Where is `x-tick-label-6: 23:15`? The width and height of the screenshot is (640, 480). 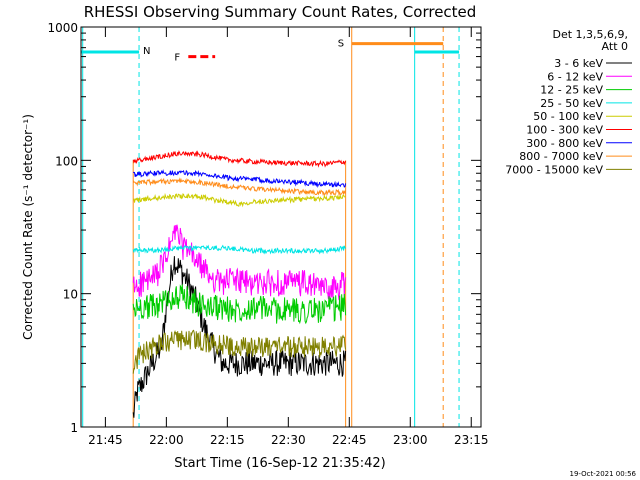 x-tick-label-6: 23:15 is located at coordinates (471, 440).